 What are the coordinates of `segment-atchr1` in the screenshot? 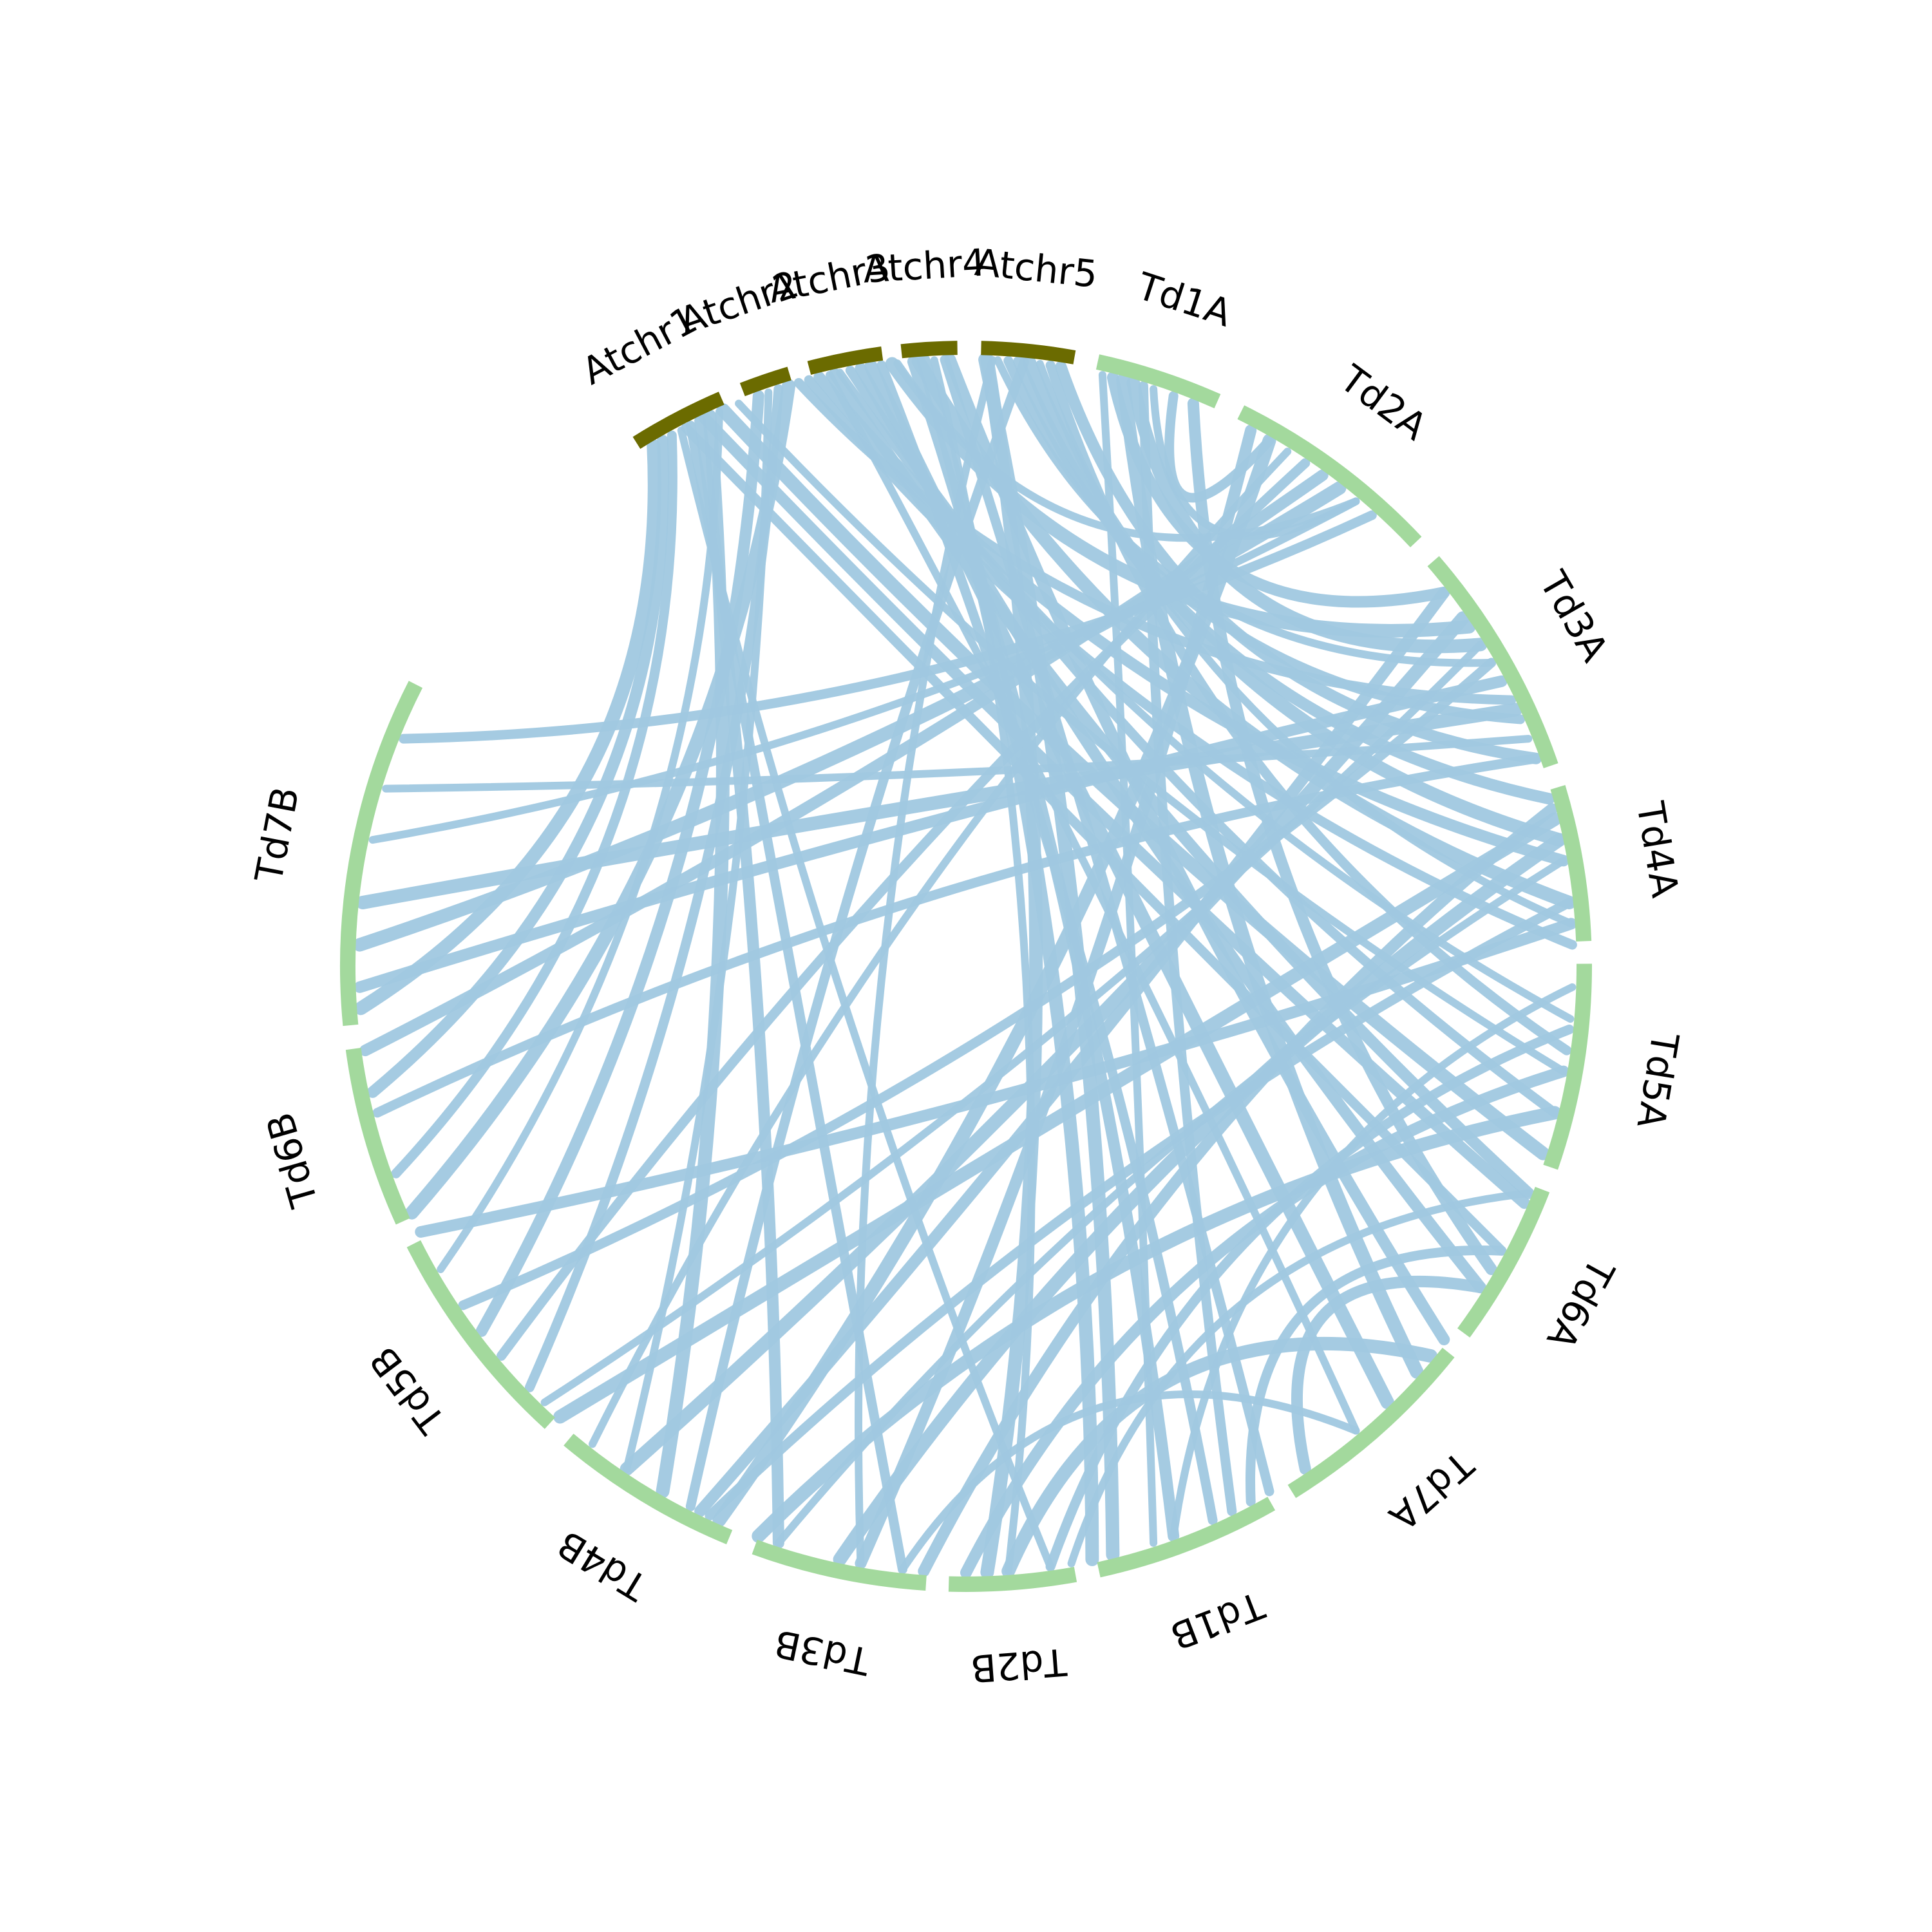 It's located at (678, 421).